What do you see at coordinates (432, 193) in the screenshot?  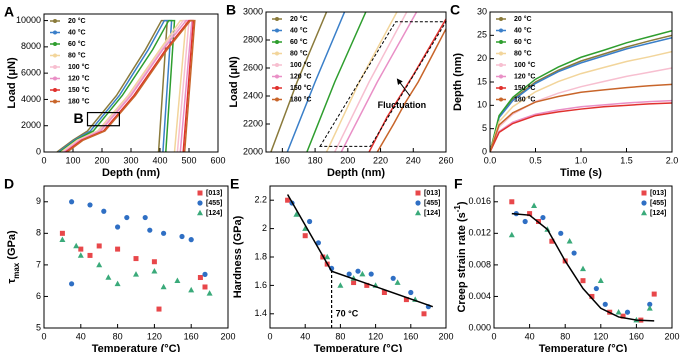 I see `legend-label: [013]` at bounding box center [432, 193].